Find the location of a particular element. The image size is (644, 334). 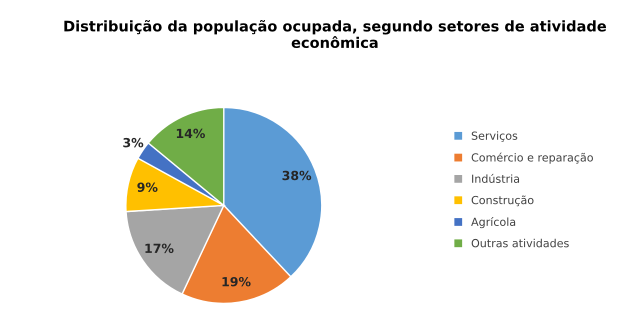

data-label: 14% is located at coordinates (190, 133).